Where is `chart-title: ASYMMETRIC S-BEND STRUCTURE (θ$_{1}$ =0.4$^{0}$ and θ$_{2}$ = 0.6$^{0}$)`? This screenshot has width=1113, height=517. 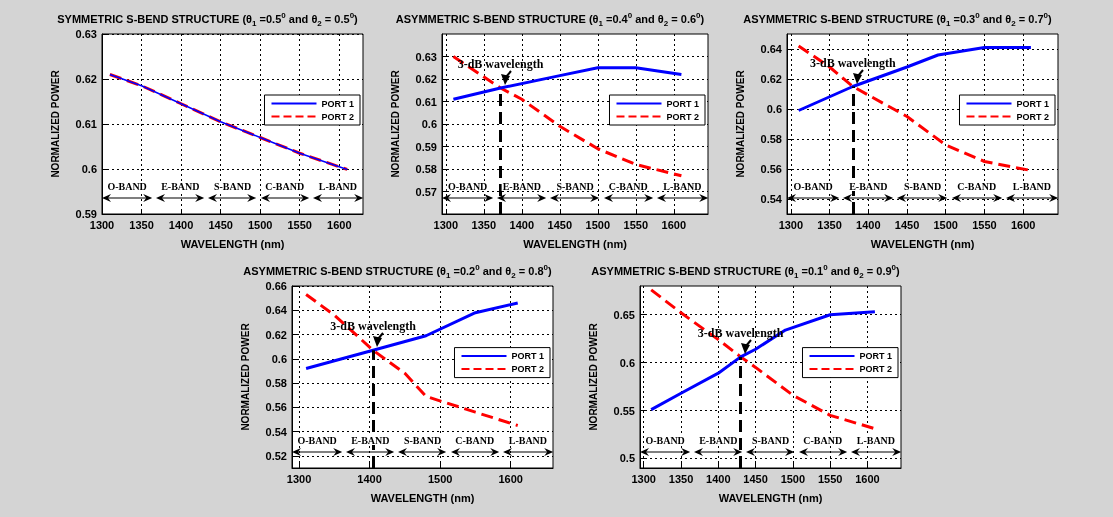 chart-title: ASYMMETRIC S-BEND STRUCTURE (θ$_{1}$ =0.4$^{0}$ and θ$_{2}$ = 0.6$^{0}$) is located at coordinates (550, 19).